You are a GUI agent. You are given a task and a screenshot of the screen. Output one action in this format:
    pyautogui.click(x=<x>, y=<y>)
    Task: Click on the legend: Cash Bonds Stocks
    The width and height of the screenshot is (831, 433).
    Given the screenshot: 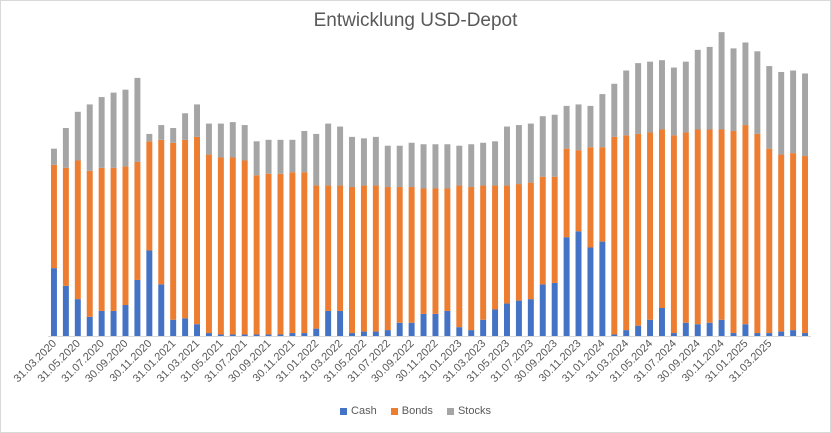 What is the action you would take?
    pyautogui.click(x=415, y=411)
    